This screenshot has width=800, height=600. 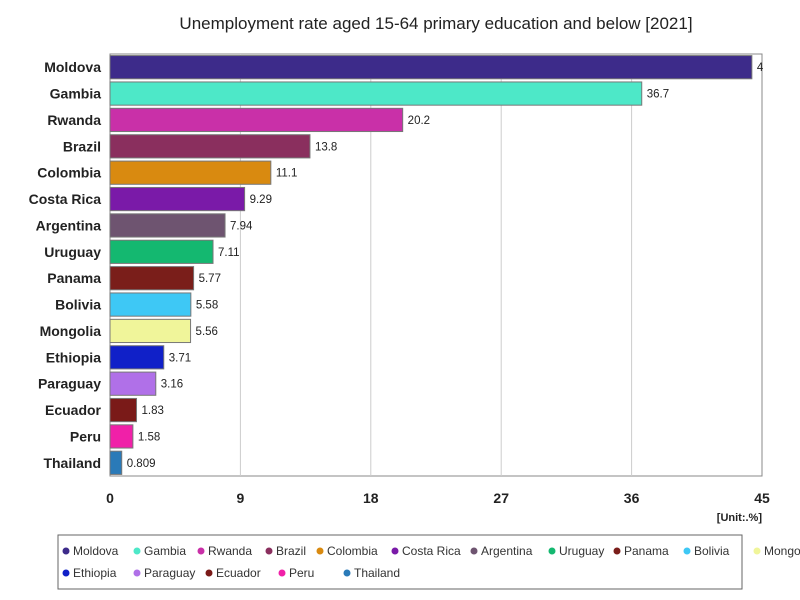 What do you see at coordinates (73, 357) in the screenshot?
I see `category-label: Ethiopia` at bounding box center [73, 357].